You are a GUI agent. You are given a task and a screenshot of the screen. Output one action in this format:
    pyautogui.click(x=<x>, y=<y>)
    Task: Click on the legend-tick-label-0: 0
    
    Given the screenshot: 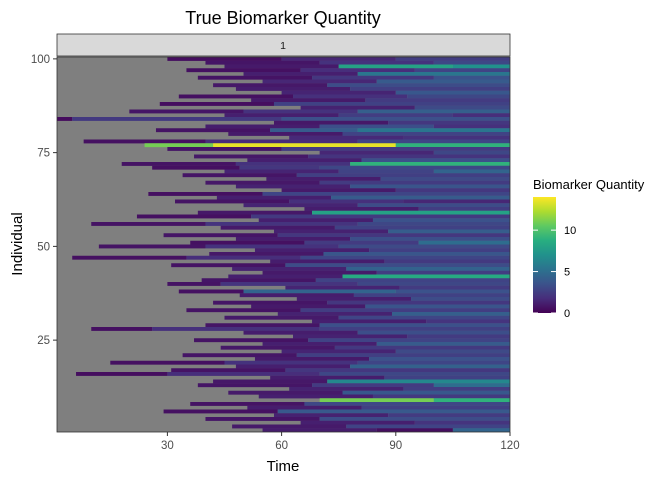 What is the action you would take?
    pyautogui.click(x=567, y=314)
    